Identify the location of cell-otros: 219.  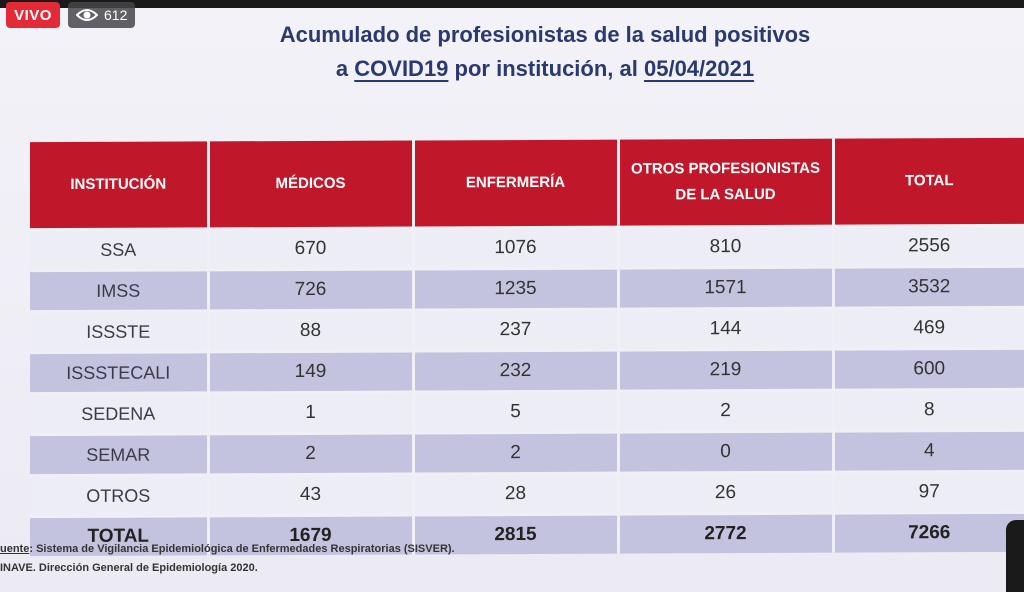
(725, 370).